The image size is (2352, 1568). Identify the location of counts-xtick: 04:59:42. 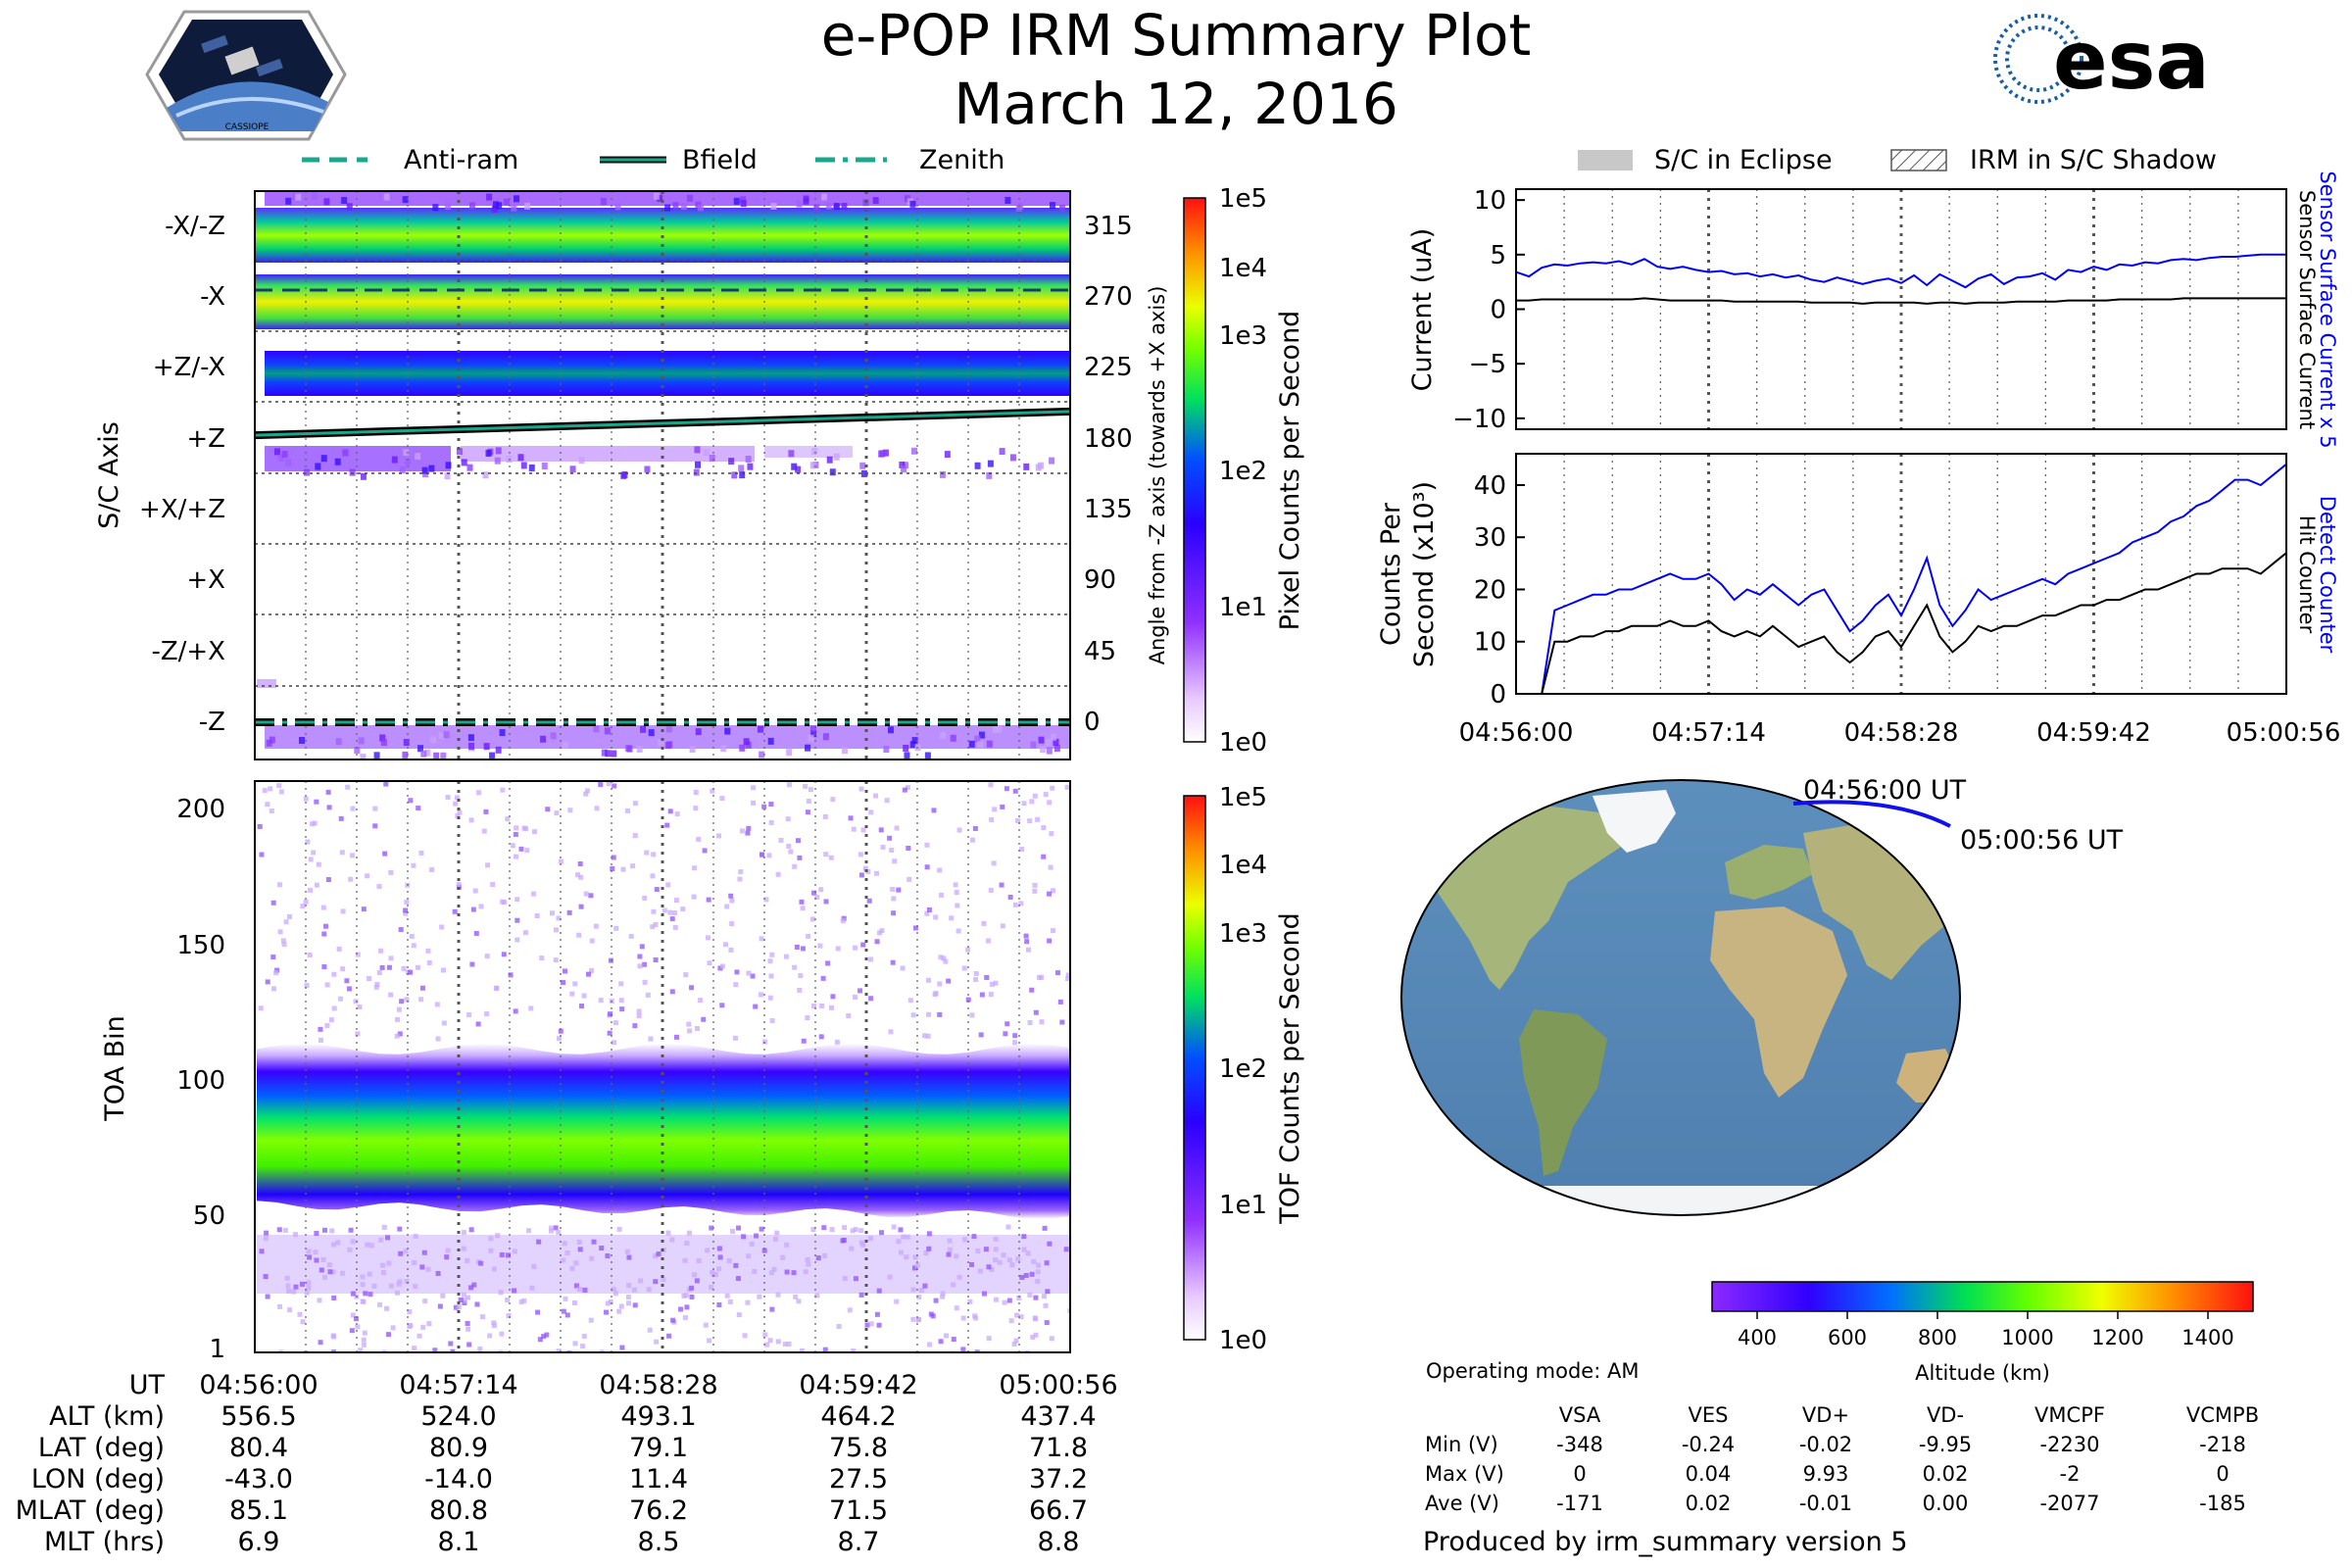
(2093, 733).